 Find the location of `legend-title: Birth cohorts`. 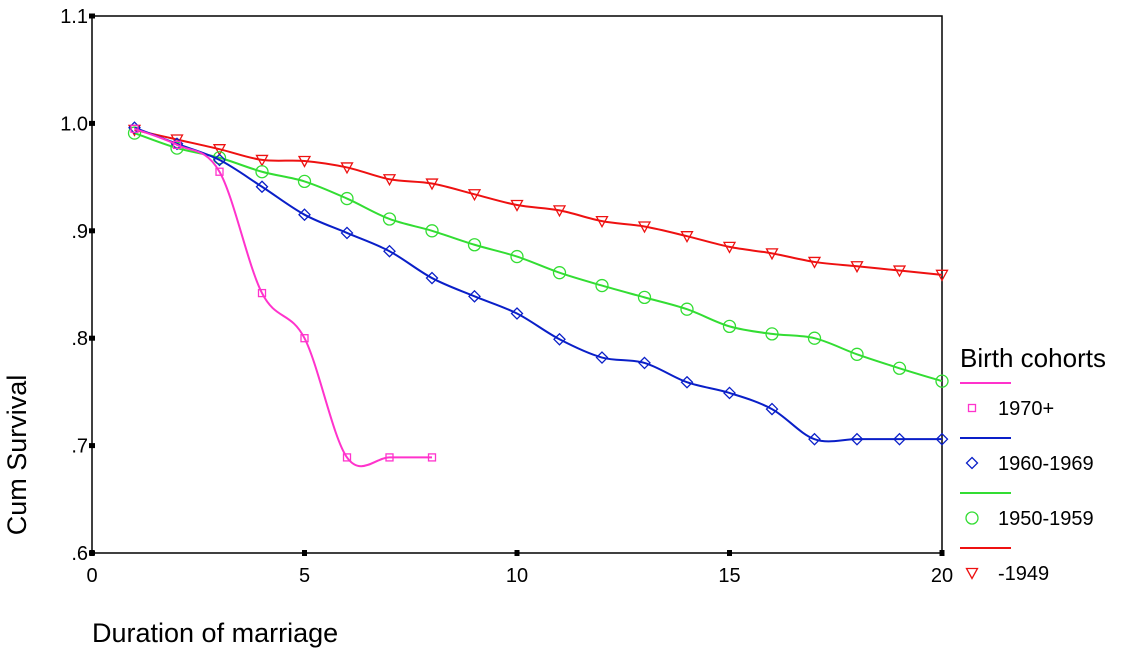

legend-title: Birth cohorts is located at coordinates (1033, 358).